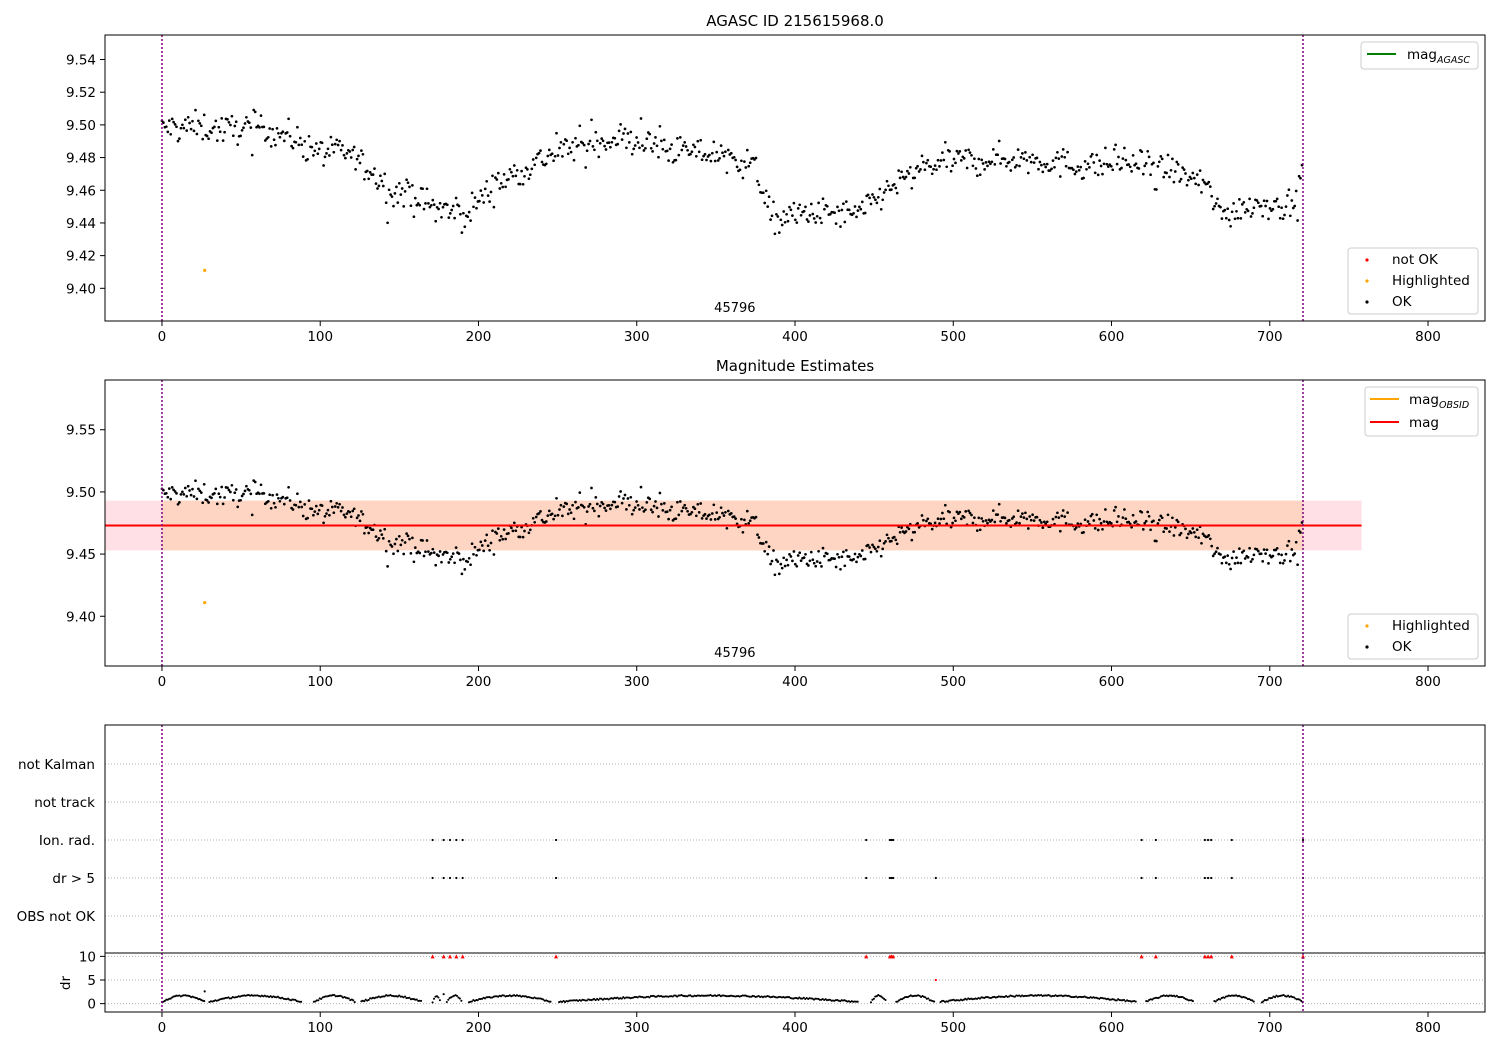  I want to click on flag-label-obs-not-ok: OBS not OK, so click(57, 917).